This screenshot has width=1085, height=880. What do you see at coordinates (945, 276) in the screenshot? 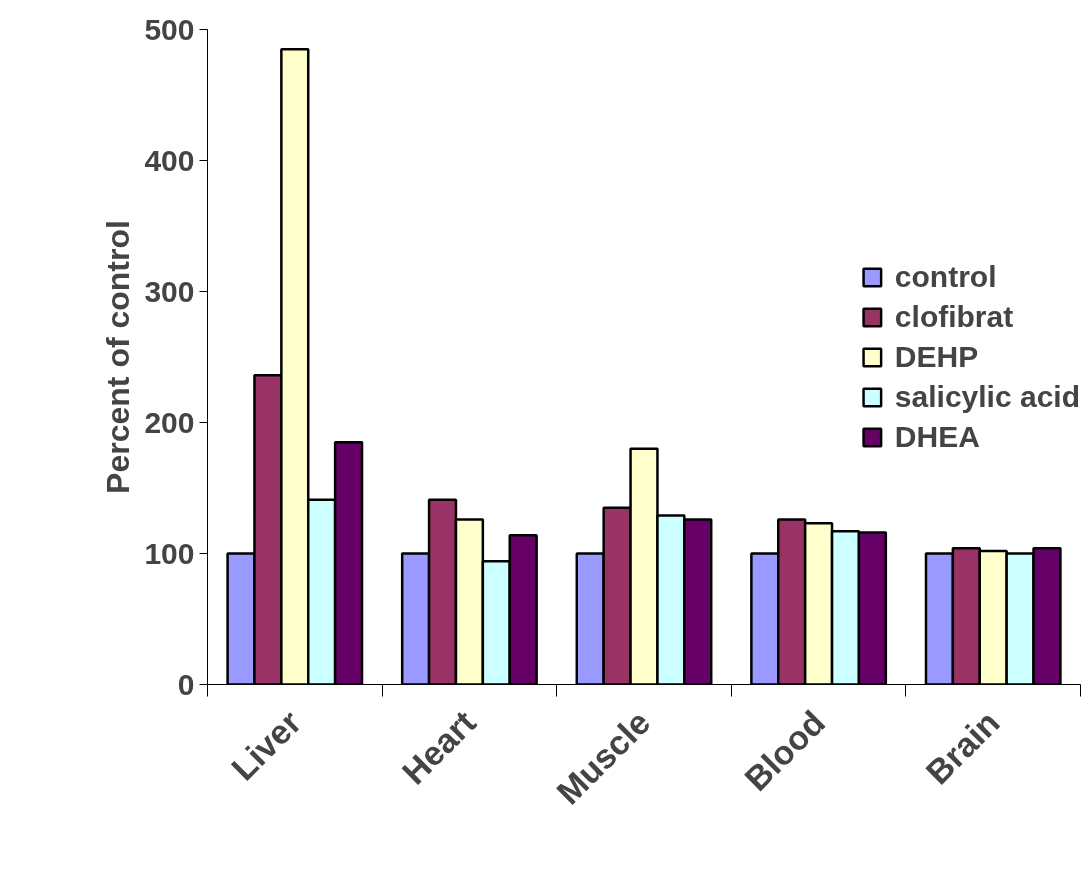
I see `legend-label: control` at bounding box center [945, 276].